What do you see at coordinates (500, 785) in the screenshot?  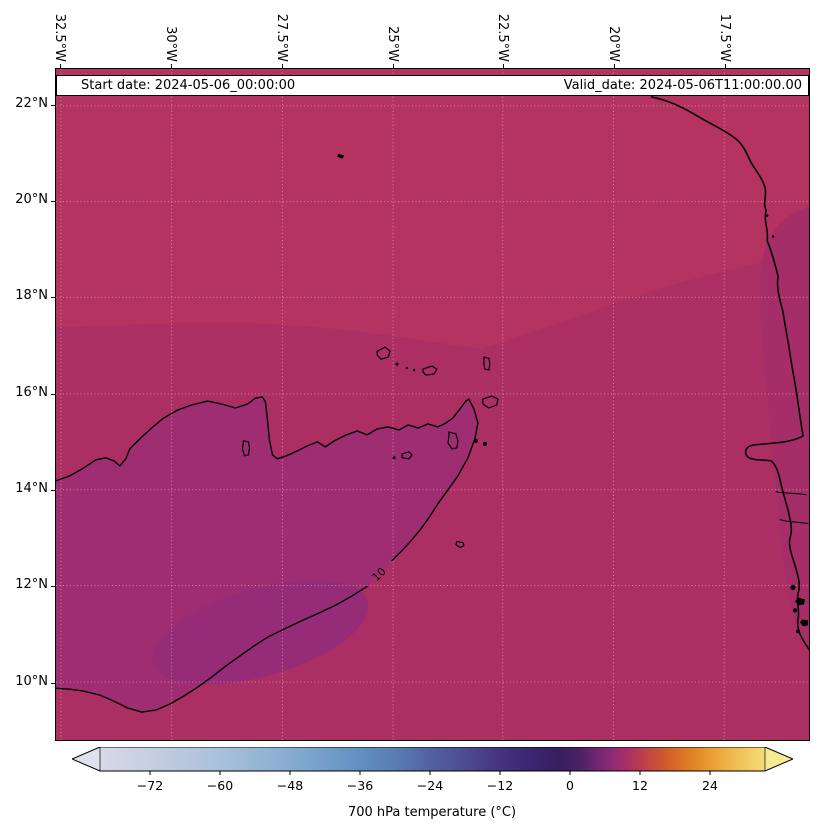 I see `colorbar-tick-label: −12` at bounding box center [500, 785].